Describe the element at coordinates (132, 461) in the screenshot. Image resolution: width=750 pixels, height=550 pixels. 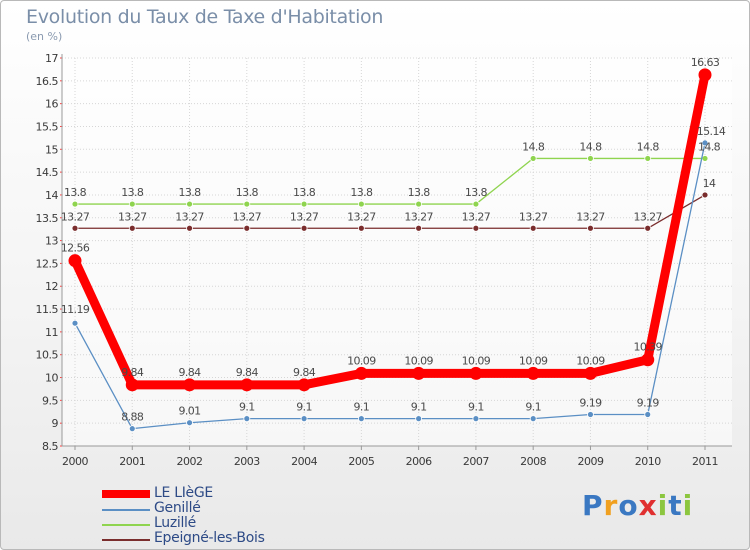
I see `x-tick-label: 2001` at that location.